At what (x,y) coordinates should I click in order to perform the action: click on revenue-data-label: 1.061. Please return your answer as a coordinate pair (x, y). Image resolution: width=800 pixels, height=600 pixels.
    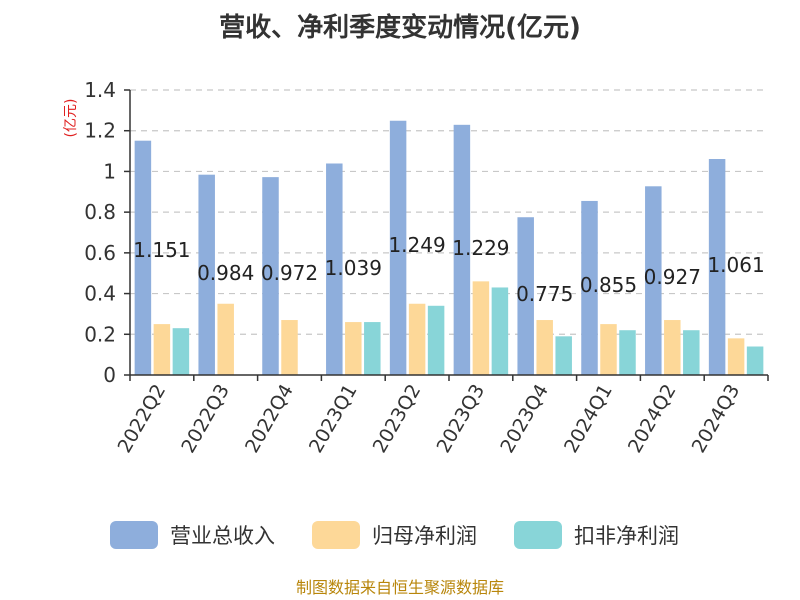
    Looking at the image, I should click on (735, 265).